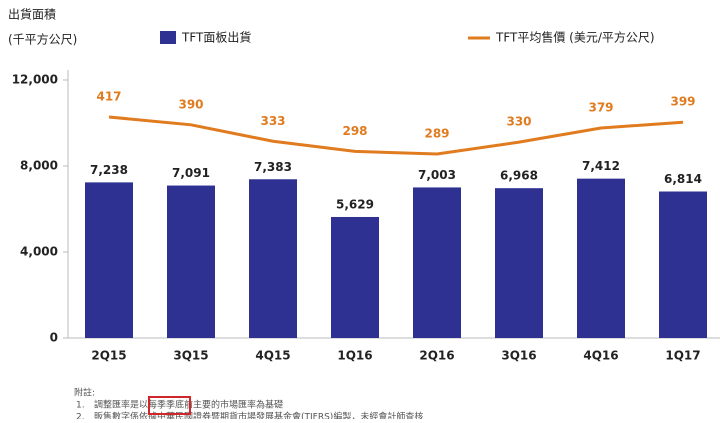  What do you see at coordinates (436, 356) in the screenshot?
I see `x-tick-label: 2Q16` at bounding box center [436, 356].